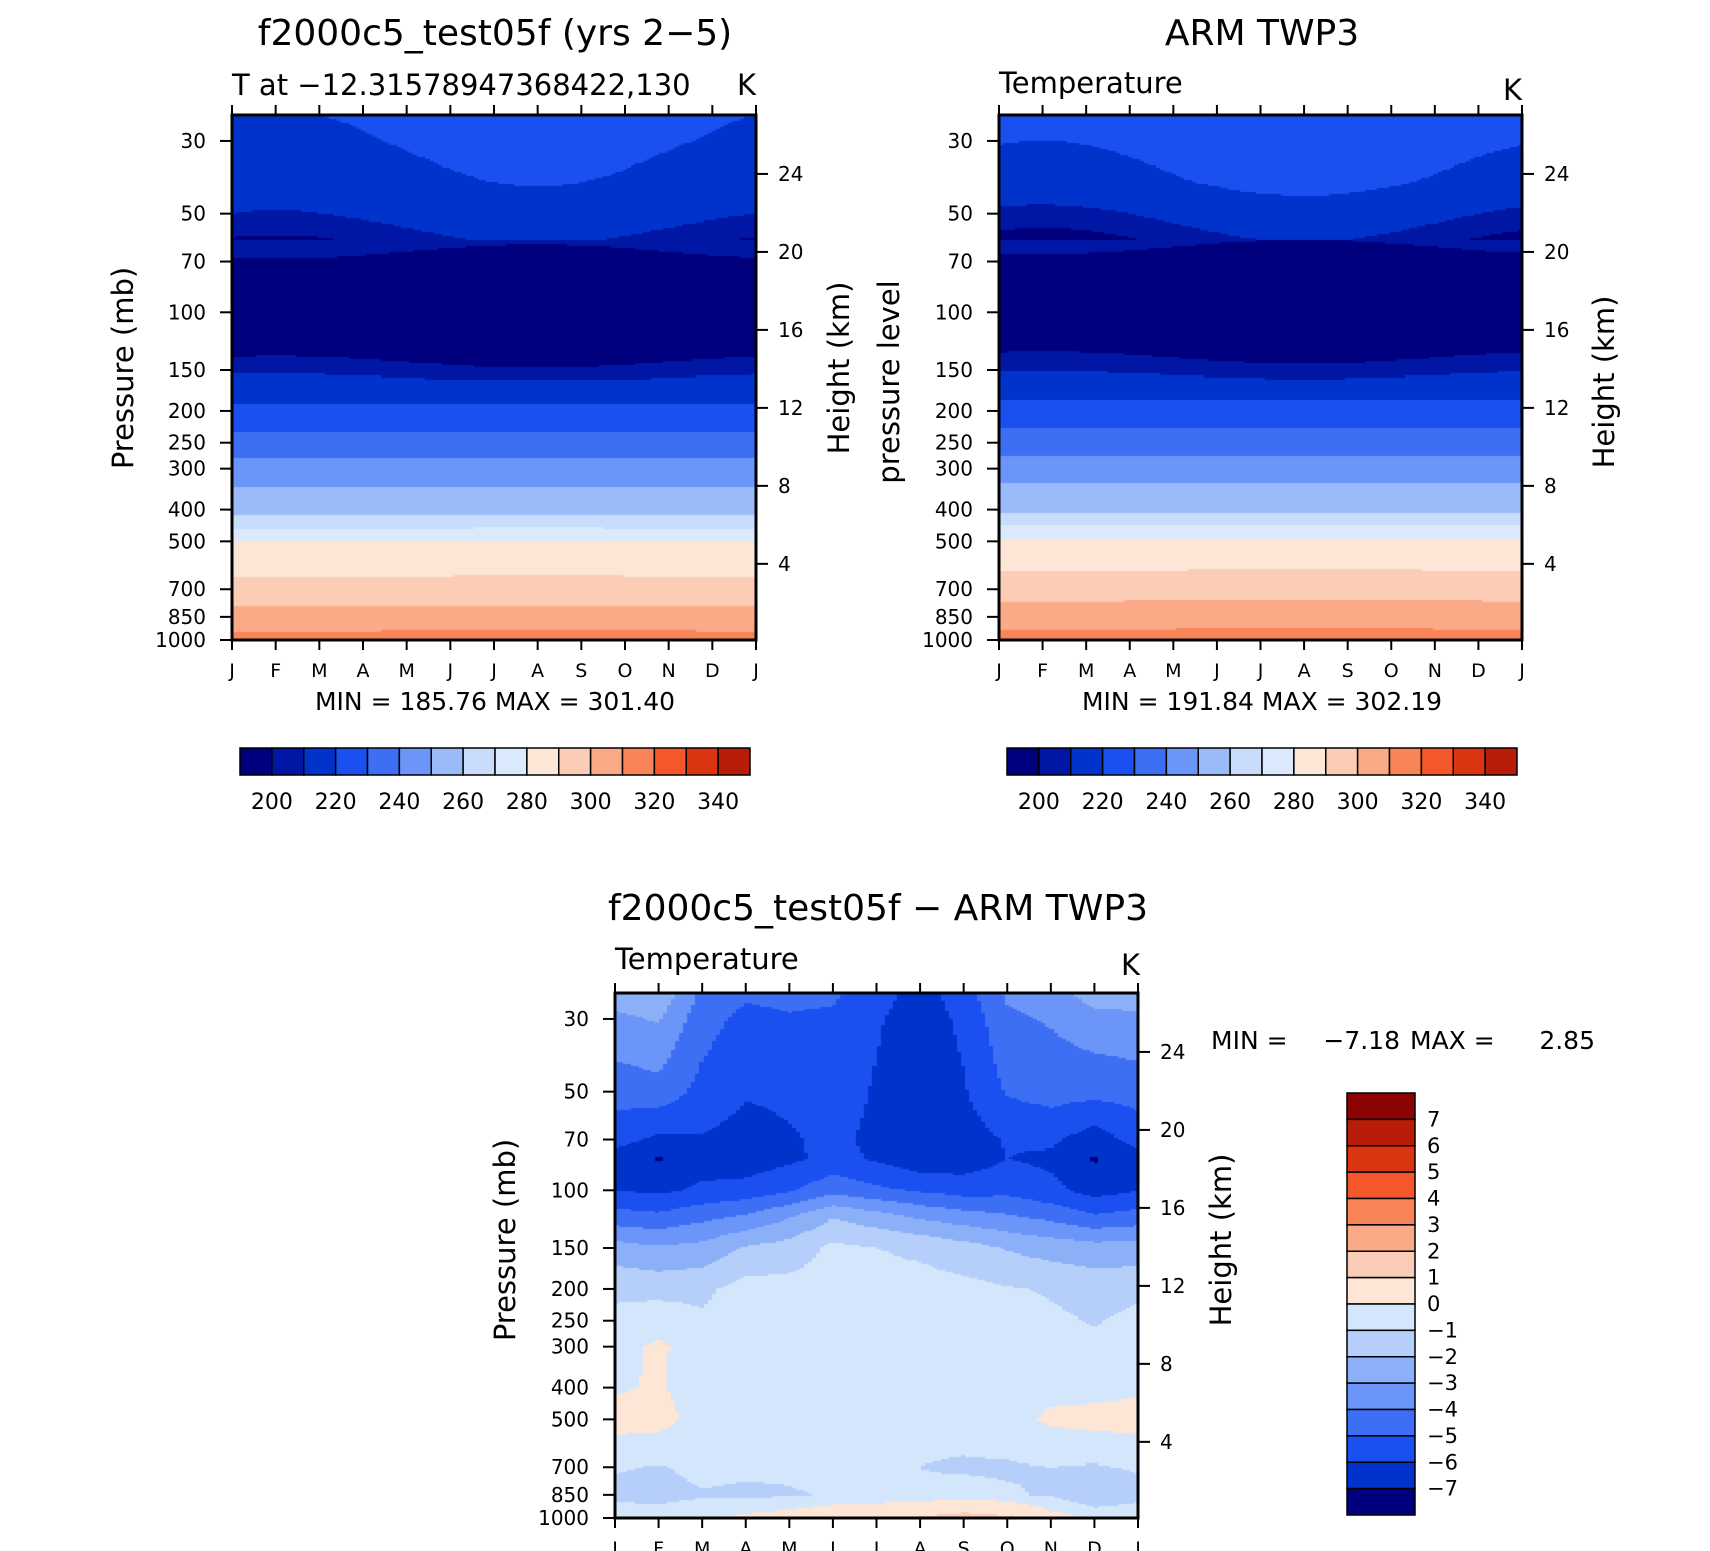  Describe the element at coordinates (712, 671) in the screenshot. I see `x-tick-label: D` at that location.